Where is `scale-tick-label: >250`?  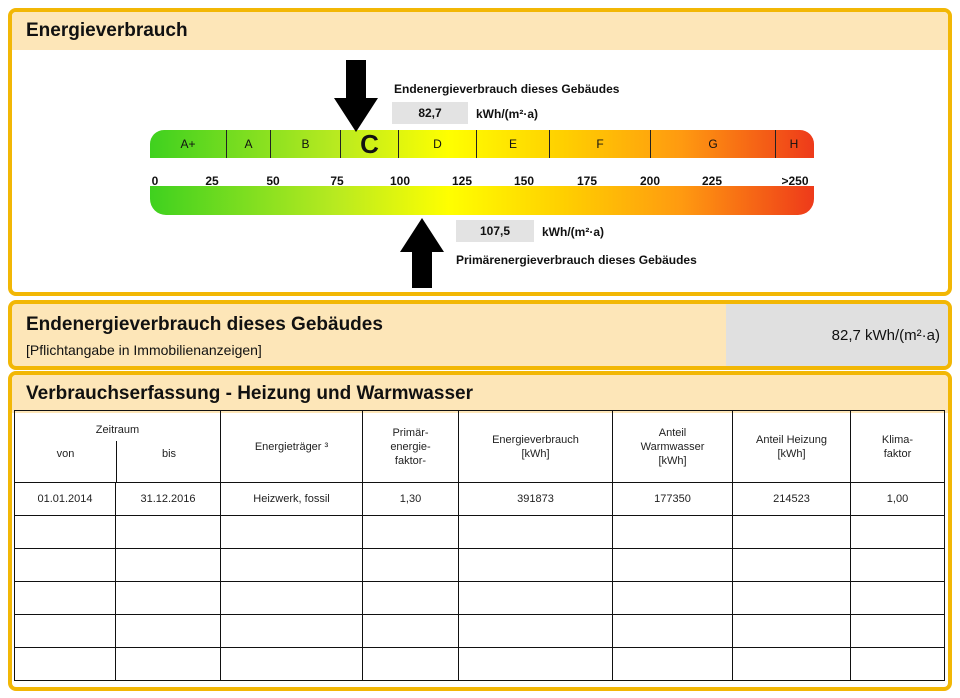 scale-tick-label: >250 is located at coordinates (795, 181).